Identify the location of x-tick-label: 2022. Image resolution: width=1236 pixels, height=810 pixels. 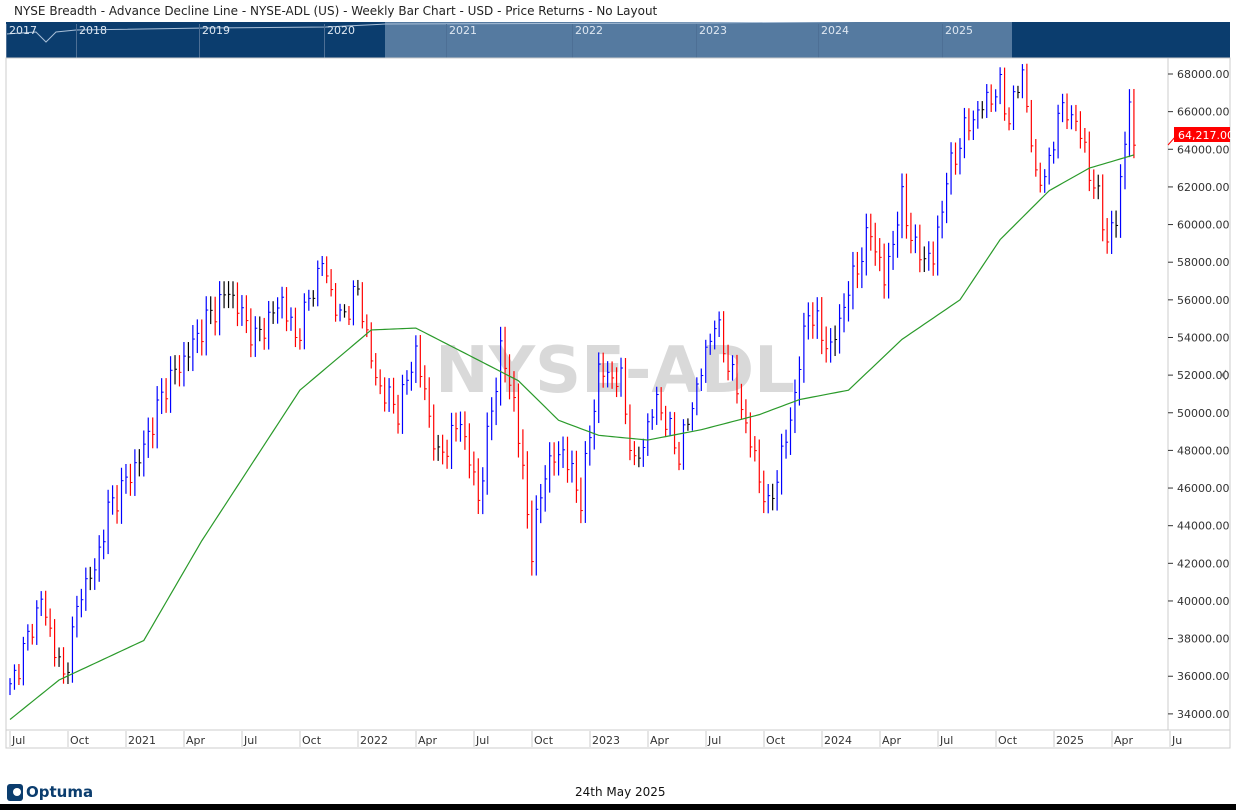
(374, 740).